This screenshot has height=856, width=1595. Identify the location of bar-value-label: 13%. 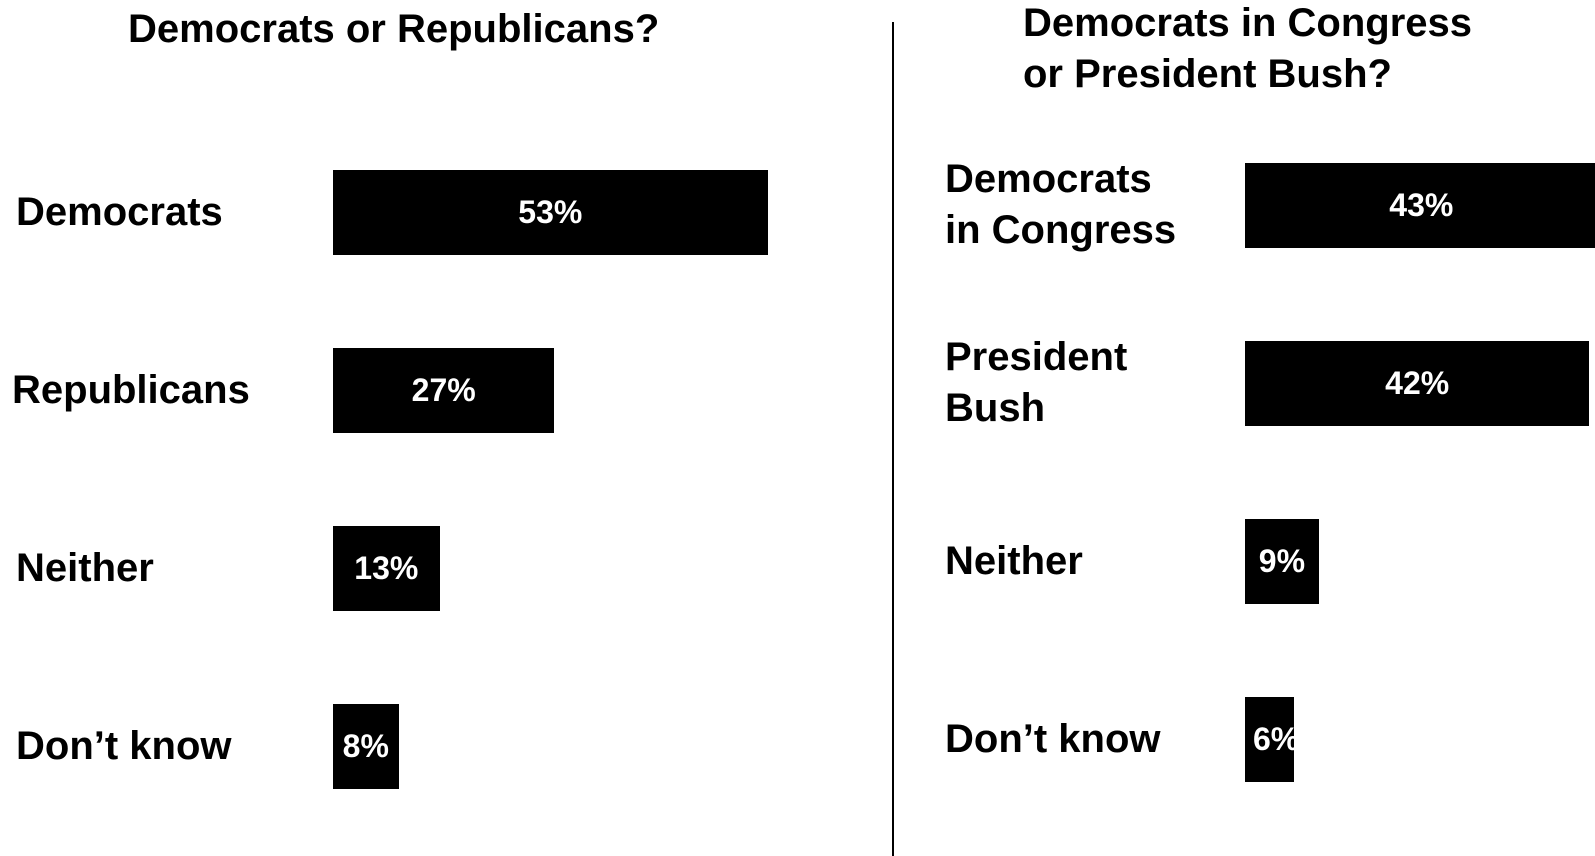
(386, 568).